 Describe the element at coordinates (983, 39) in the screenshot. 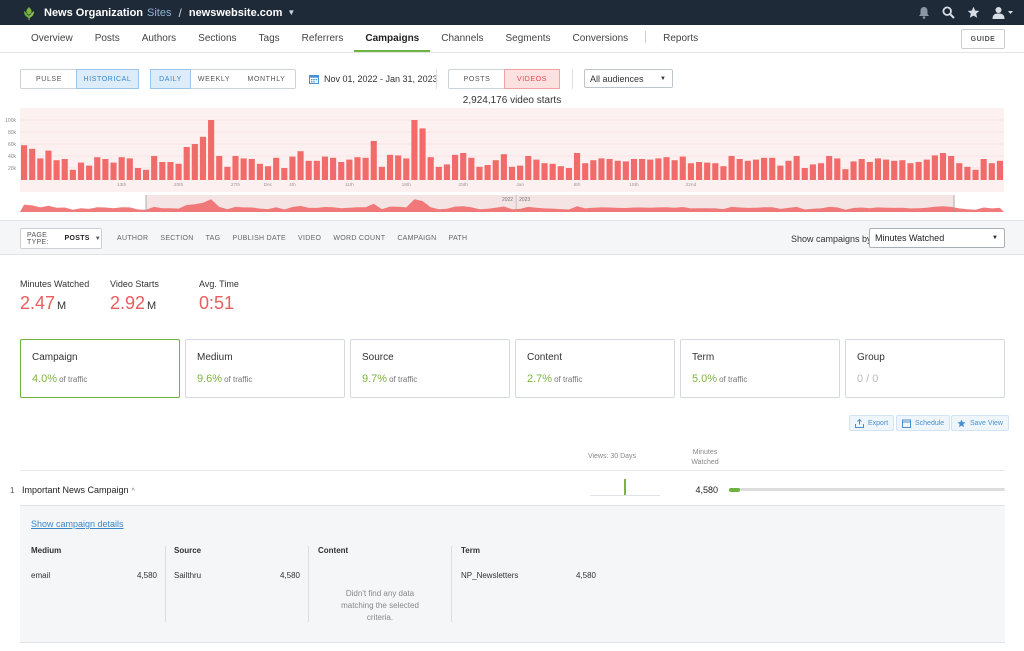

I see `guide-button: GUIDE` at that location.